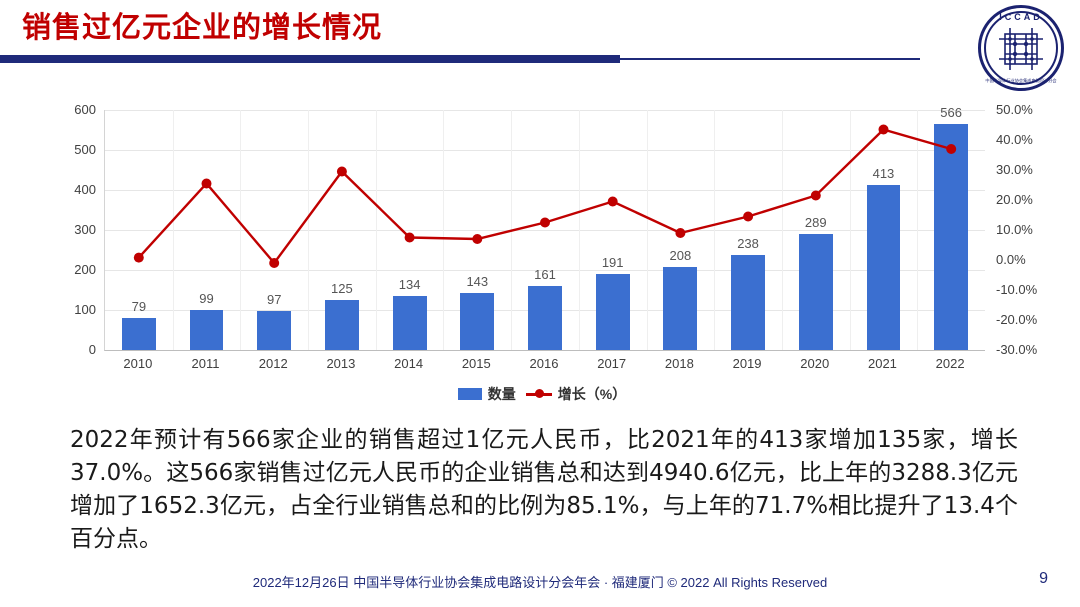 Image resolution: width=1080 pixels, height=607 pixels. Describe the element at coordinates (341, 363) in the screenshot. I see `category-axis-label: 2013` at that location.